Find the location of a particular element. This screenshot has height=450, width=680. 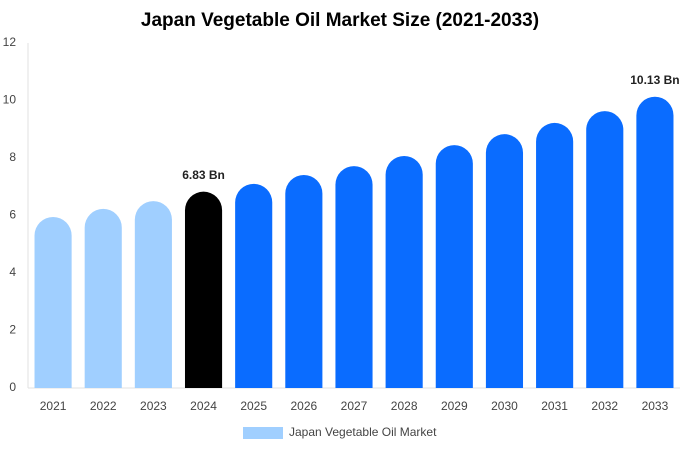

x-tick-label: 2029 is located at coordinates (454, 406).